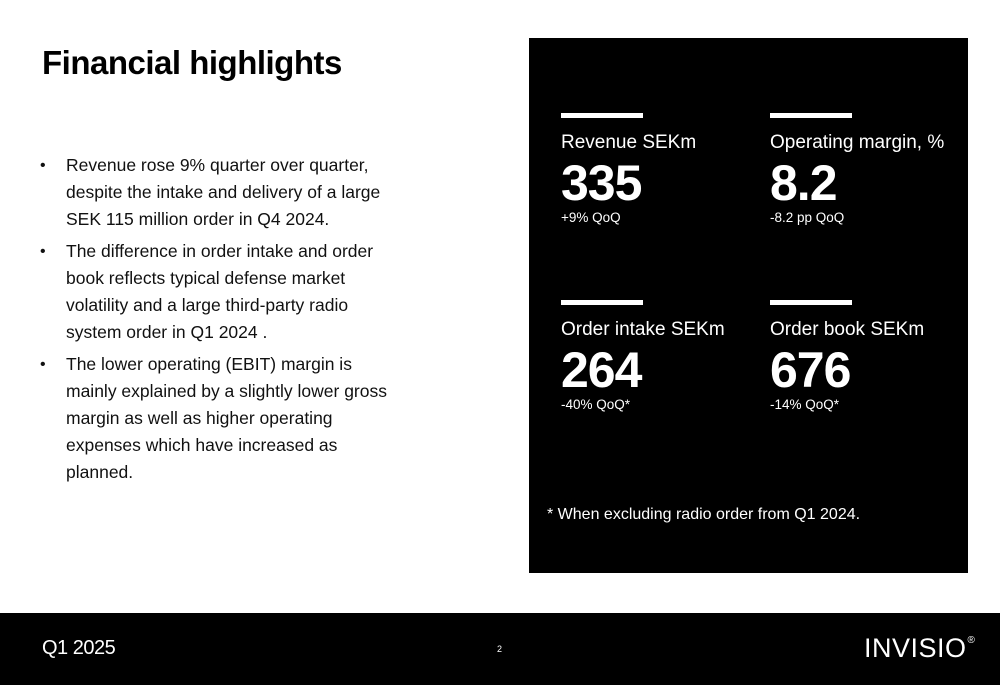  I want to click on kpi-label: Operating margin, %, so click(857, 142).